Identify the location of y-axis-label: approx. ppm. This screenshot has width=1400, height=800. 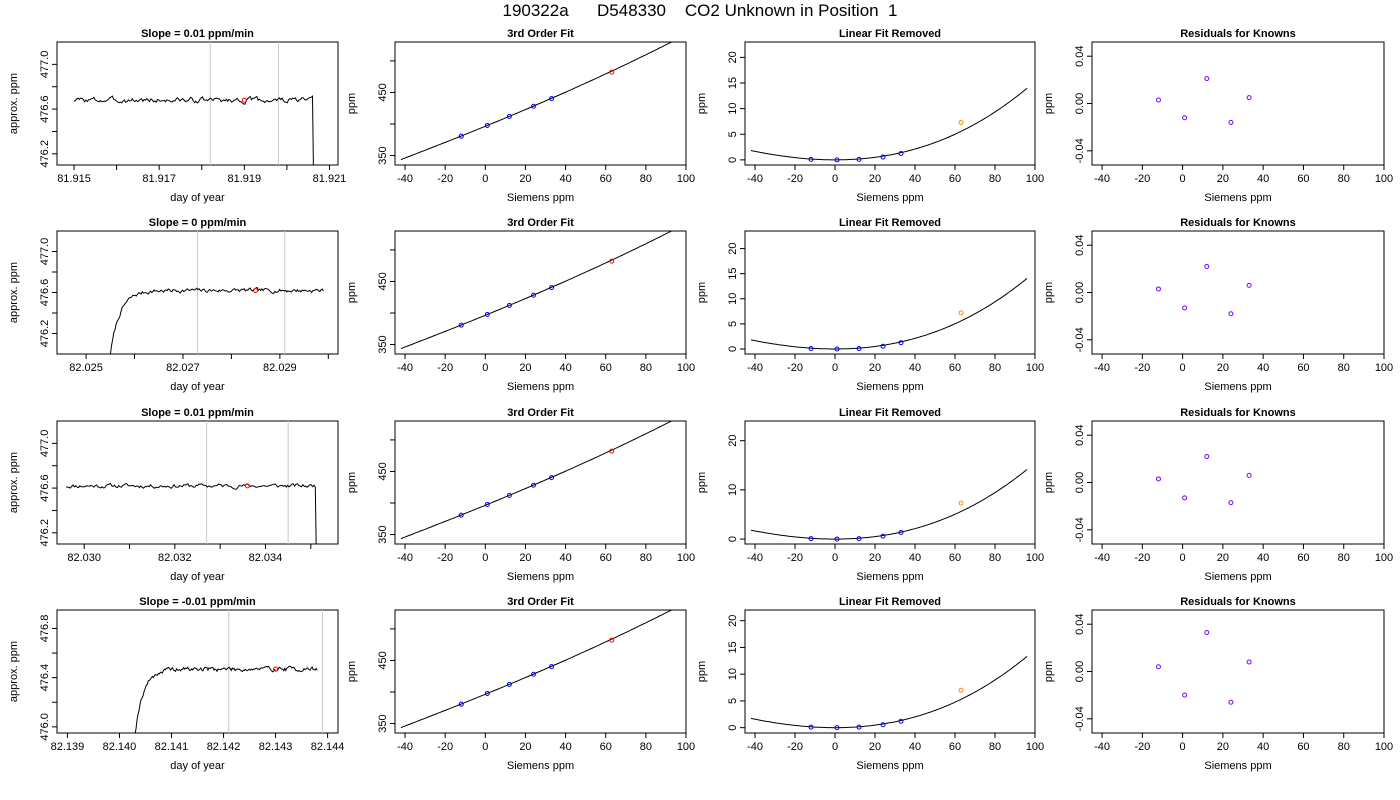
(14, 103).